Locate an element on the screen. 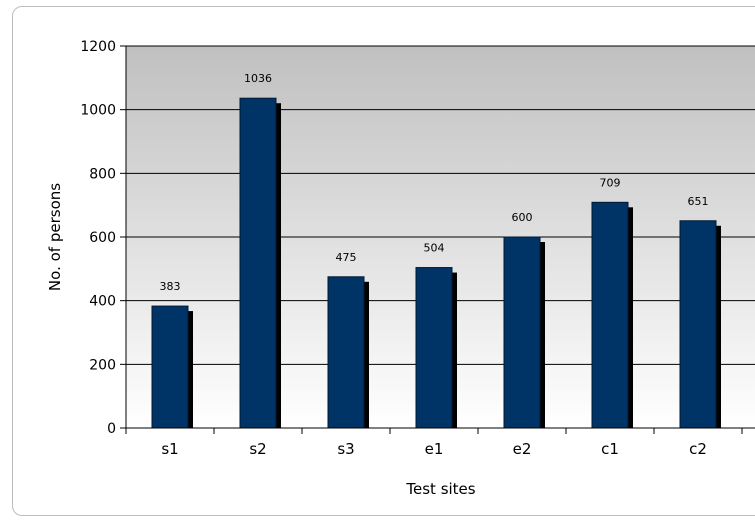  x-tick-label: c1 is located at coordinates (610, 449).